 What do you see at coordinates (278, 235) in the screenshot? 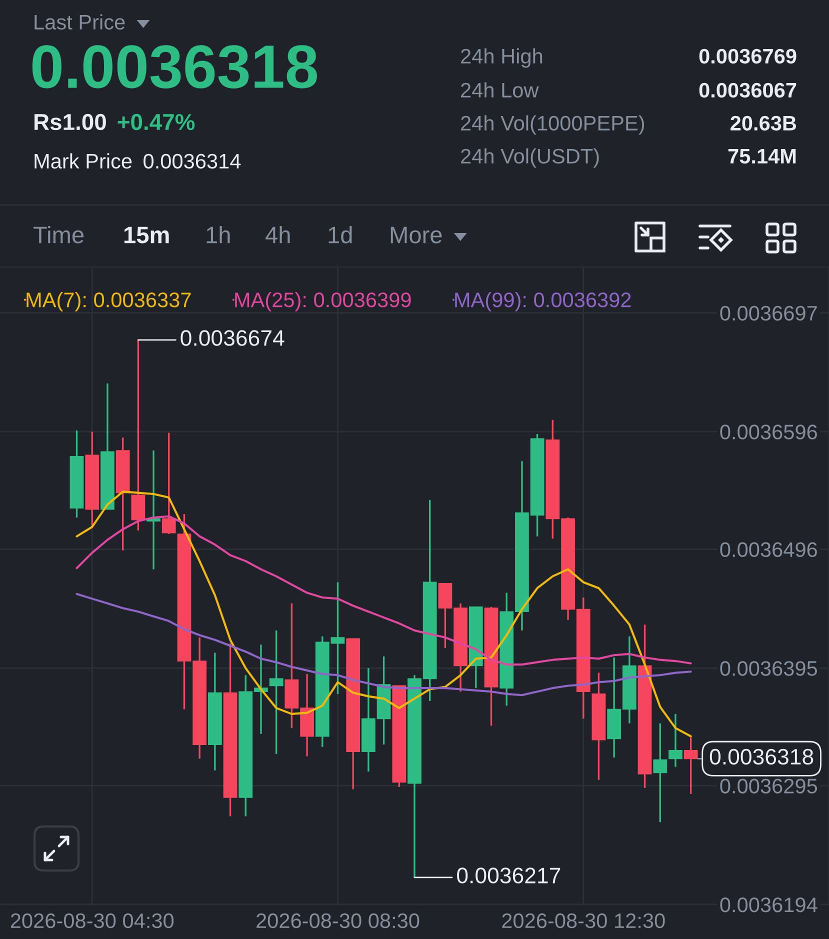
I see `text: 4h` at bounding box center [278, 235].